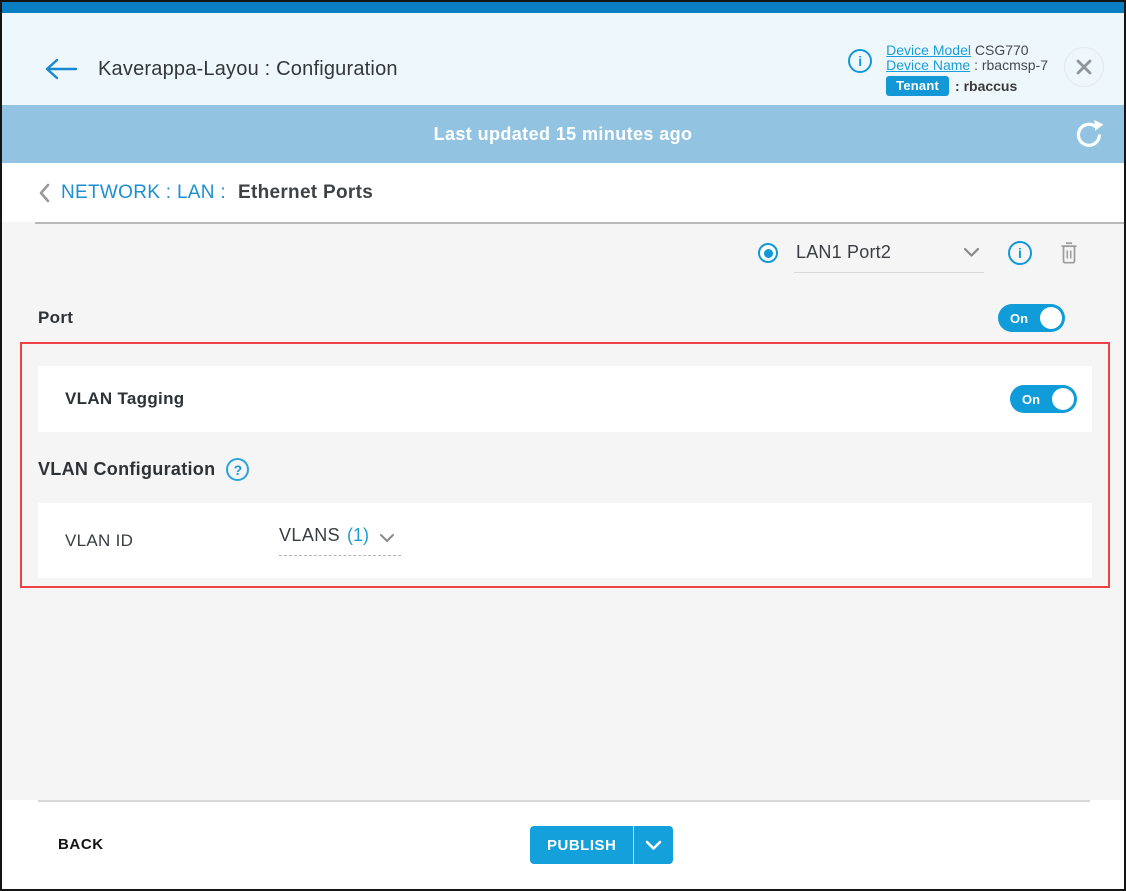 This screenshot has height=891, width=1126. Describe the element at coordinates (565, 540) in the screenshot. I see `vlan-id-row: VLAN ID VLANS (1)` at that location.